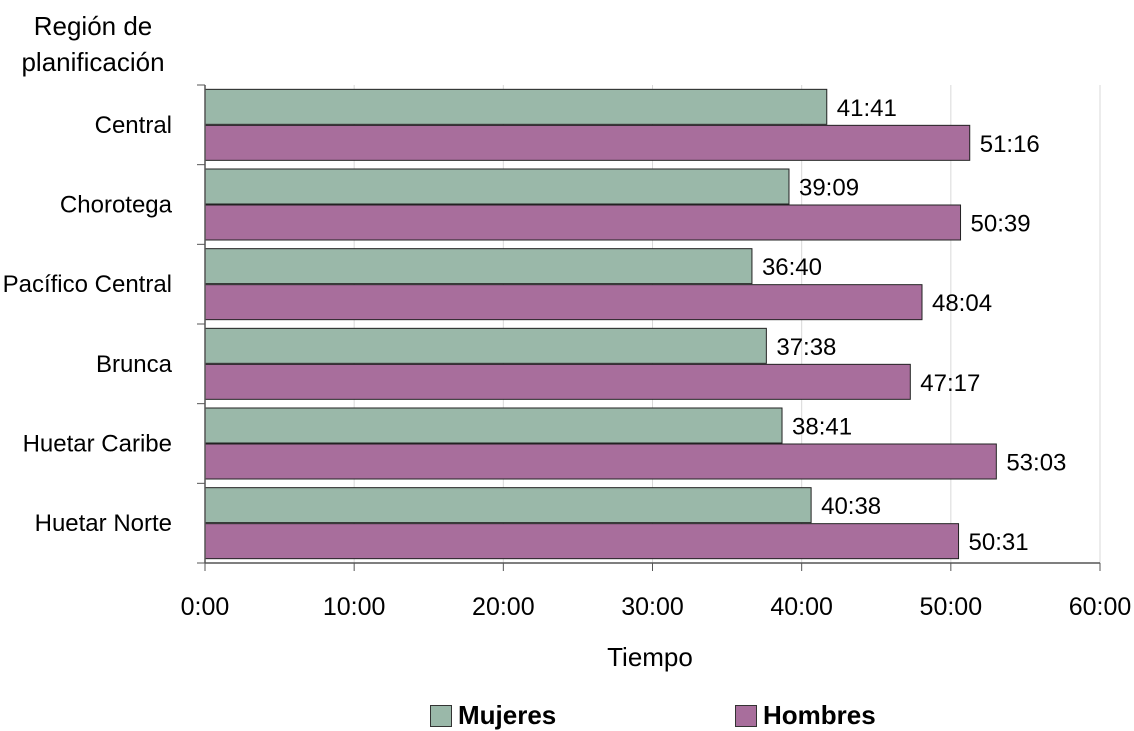 Image resolution: width=1134 pixels, height=731 pixels. I want to click on legend-label-hombres: Hombres, so click(819, 715).